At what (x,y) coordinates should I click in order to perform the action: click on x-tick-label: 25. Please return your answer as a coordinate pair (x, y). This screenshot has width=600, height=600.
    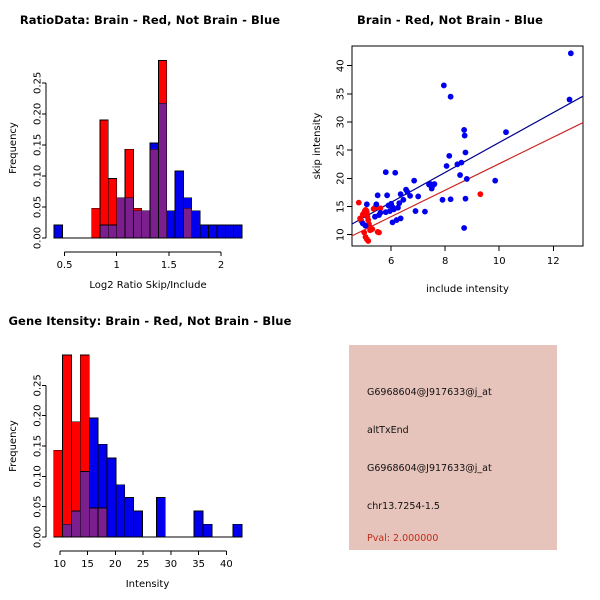
    Looking at the image, I should click on (143, 564).